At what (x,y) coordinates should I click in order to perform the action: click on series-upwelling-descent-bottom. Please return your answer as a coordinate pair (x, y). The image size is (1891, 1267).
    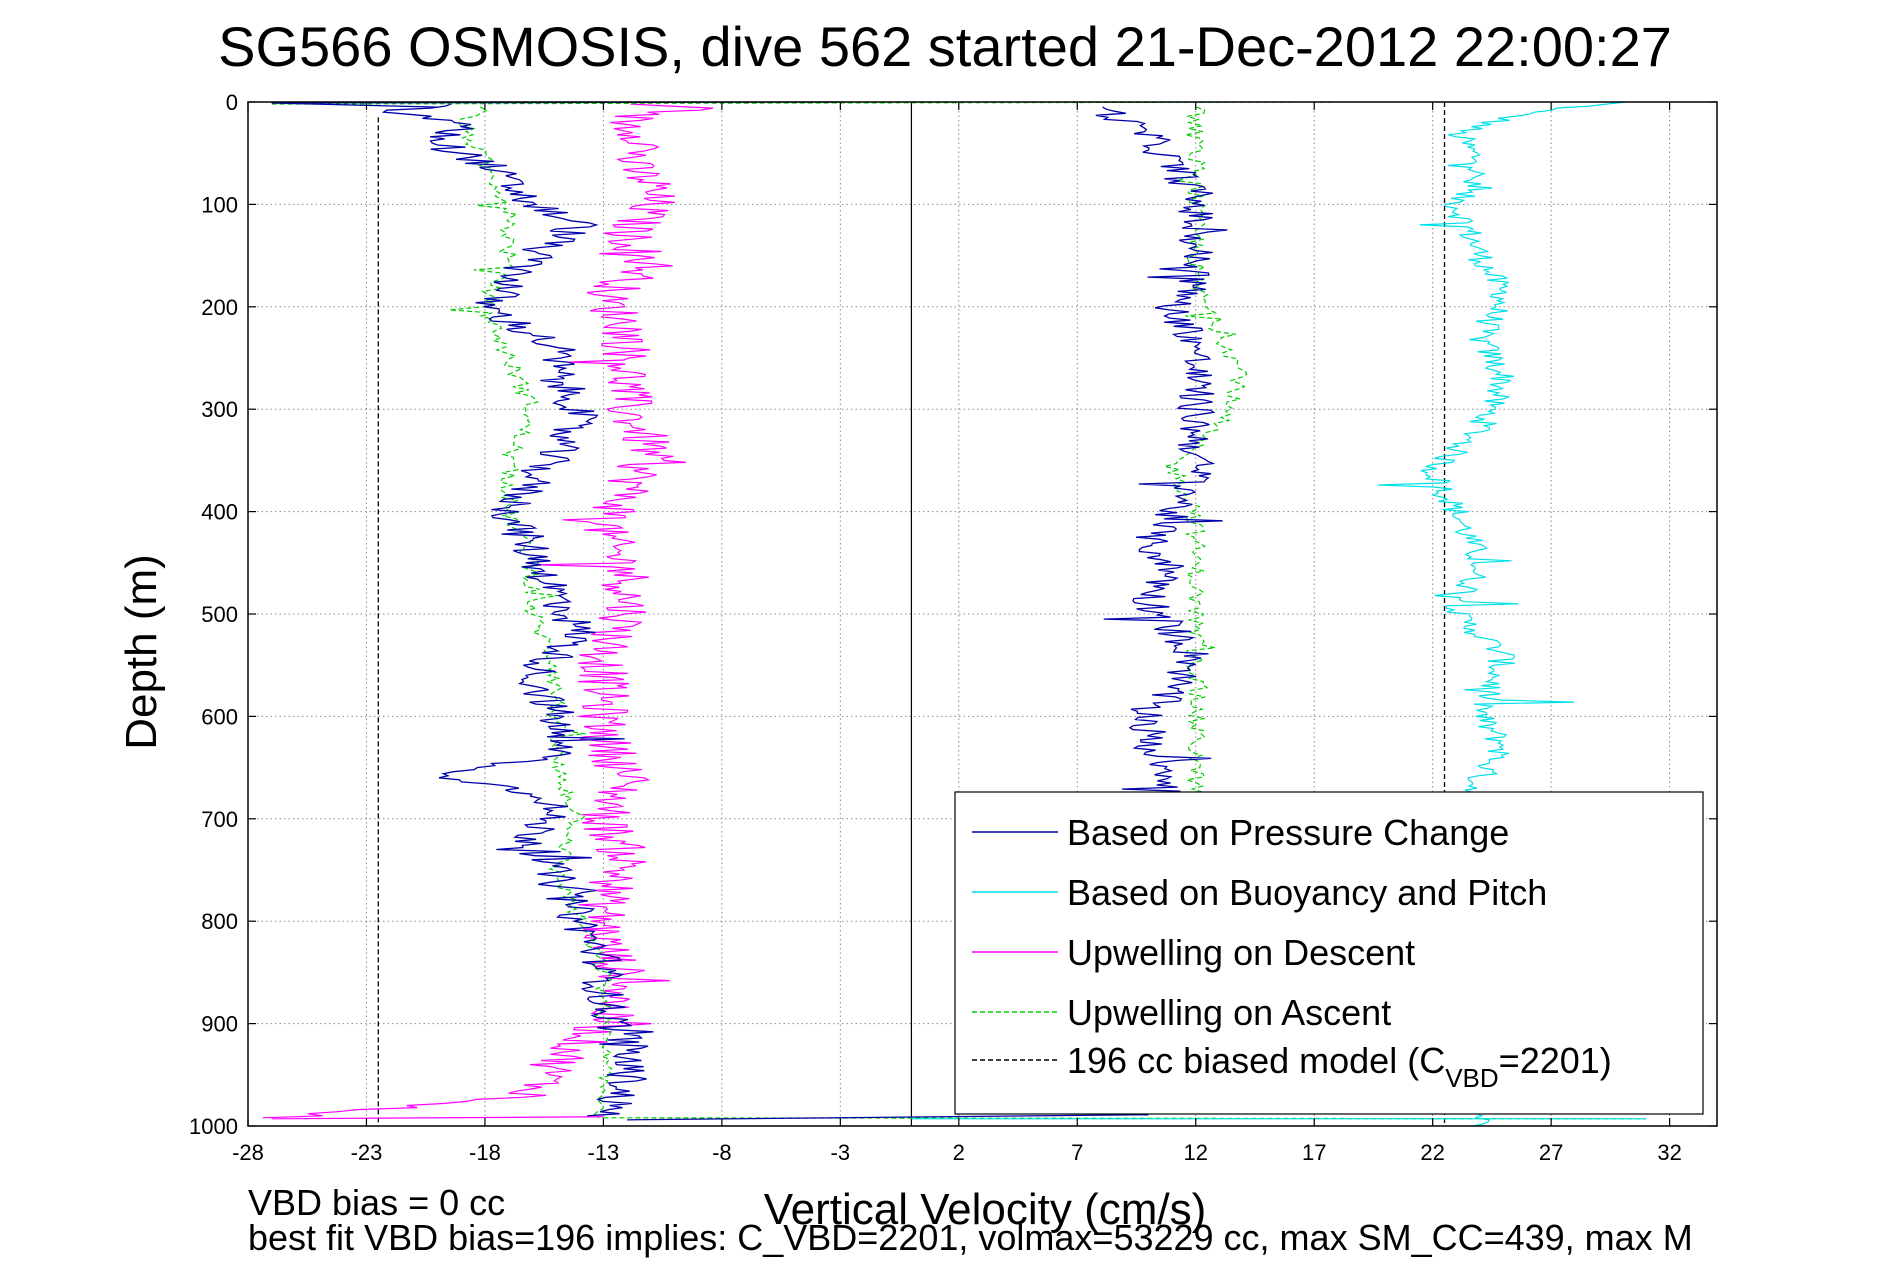
    Looking at the image, I should click on (437, 1118).